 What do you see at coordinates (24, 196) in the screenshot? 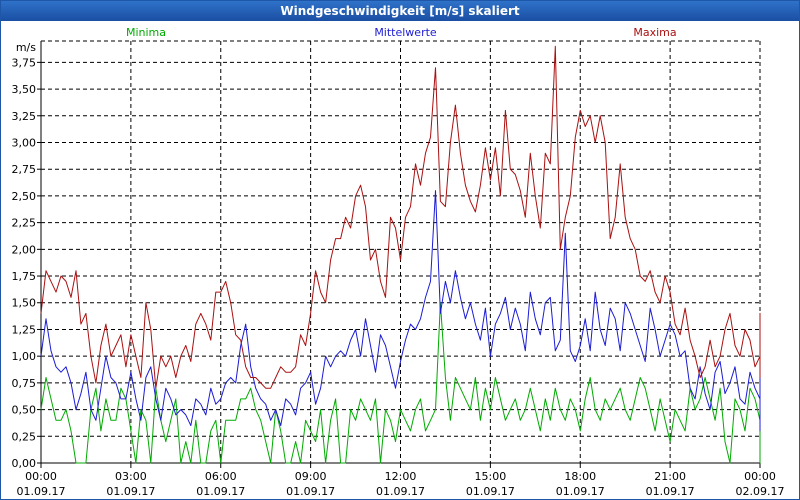
I see `y-tick-label: 2,50` at bounding box center [24, 196].